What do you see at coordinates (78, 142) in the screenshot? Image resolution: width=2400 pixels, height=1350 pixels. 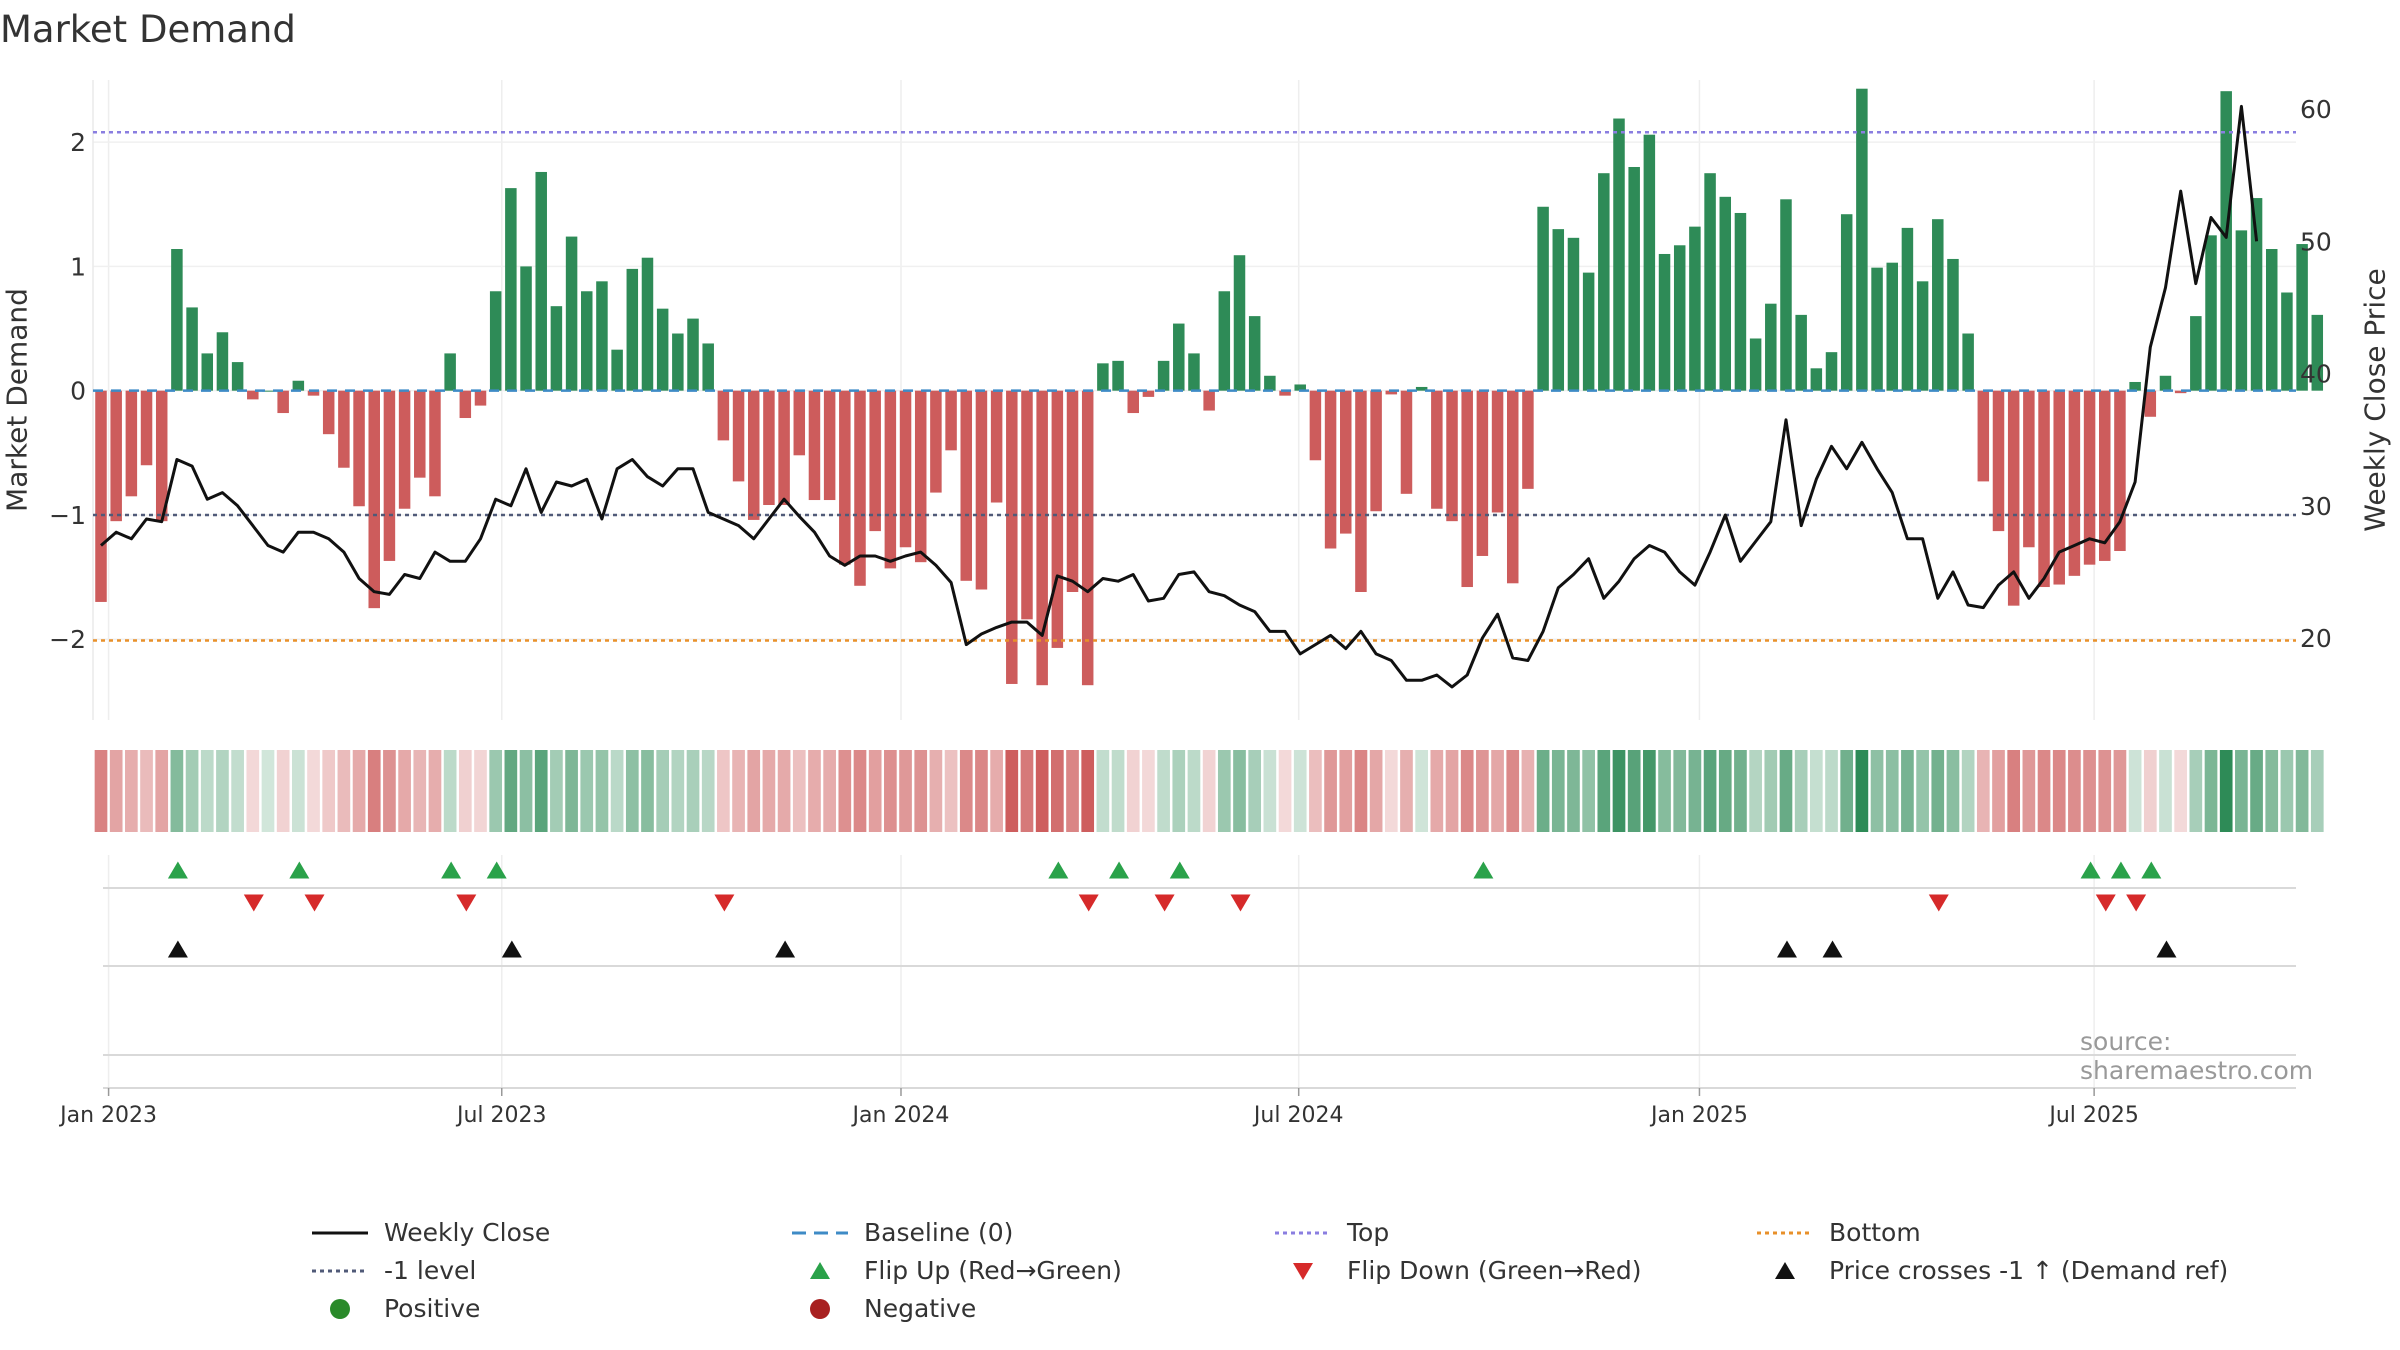 I see `y-tick-label: 2` at bounding box center [78, 142].